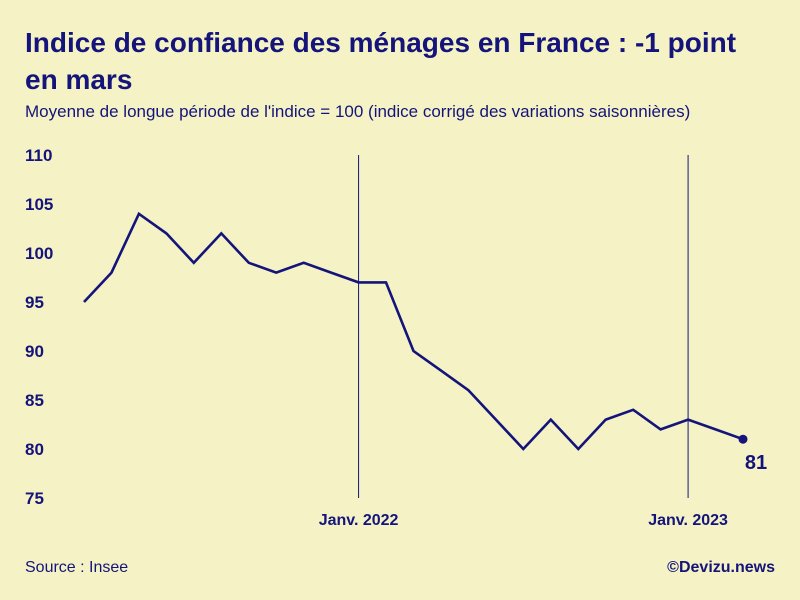  Describe the element at coordinates (34, 449) in the screenshot. I see `y-tick-label: 80` at that location.